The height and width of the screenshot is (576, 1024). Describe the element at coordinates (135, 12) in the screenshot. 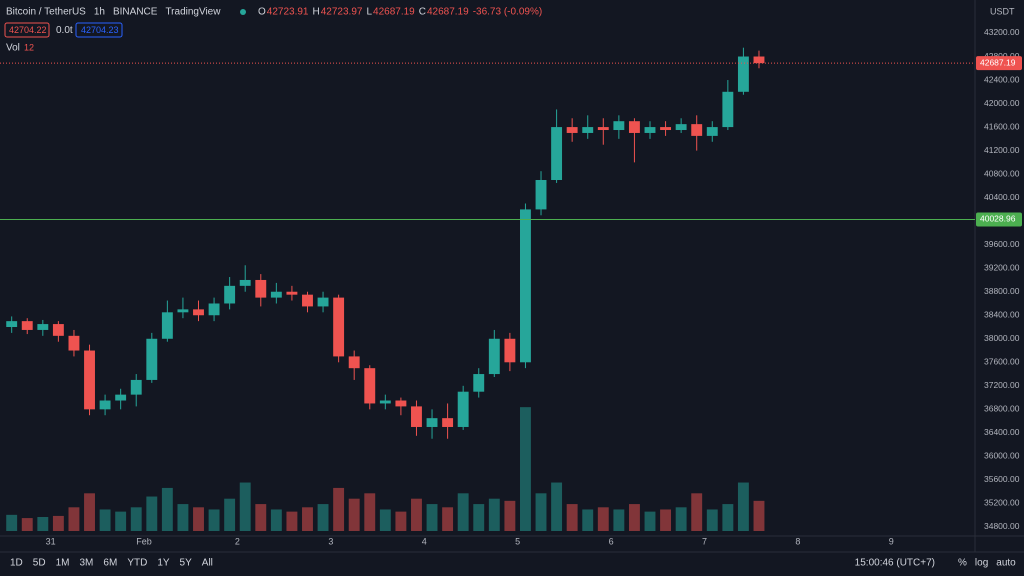

I see `header-exchange: BINANCE` at that location.